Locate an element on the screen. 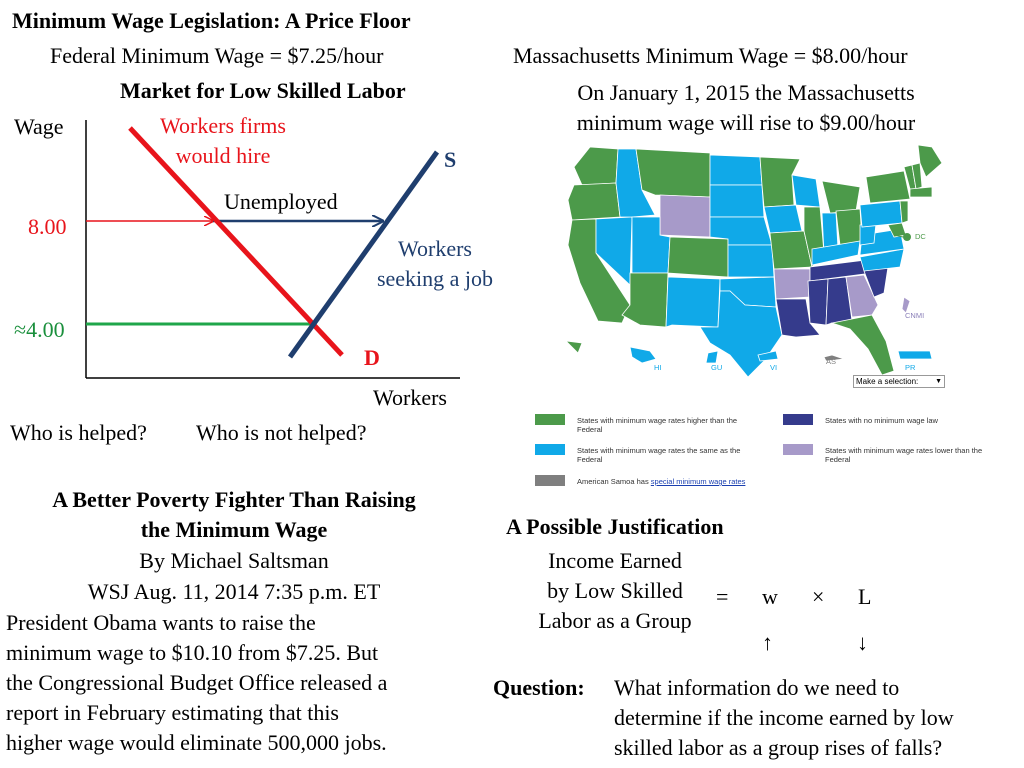 The width and height of the screenshot is (1024, 768). state-ohio is located at coordinates (849, 227).